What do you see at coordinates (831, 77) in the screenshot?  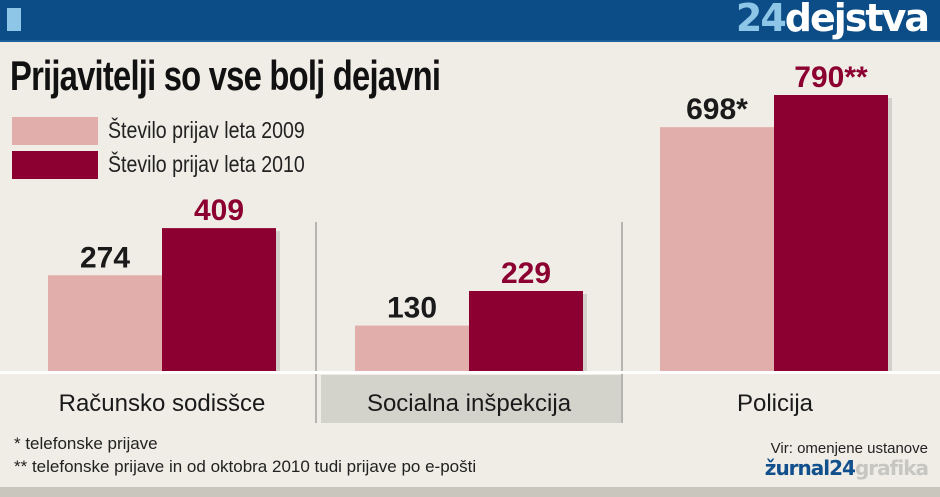 I see `data-label: 790**` at bounding box center [831, 77].